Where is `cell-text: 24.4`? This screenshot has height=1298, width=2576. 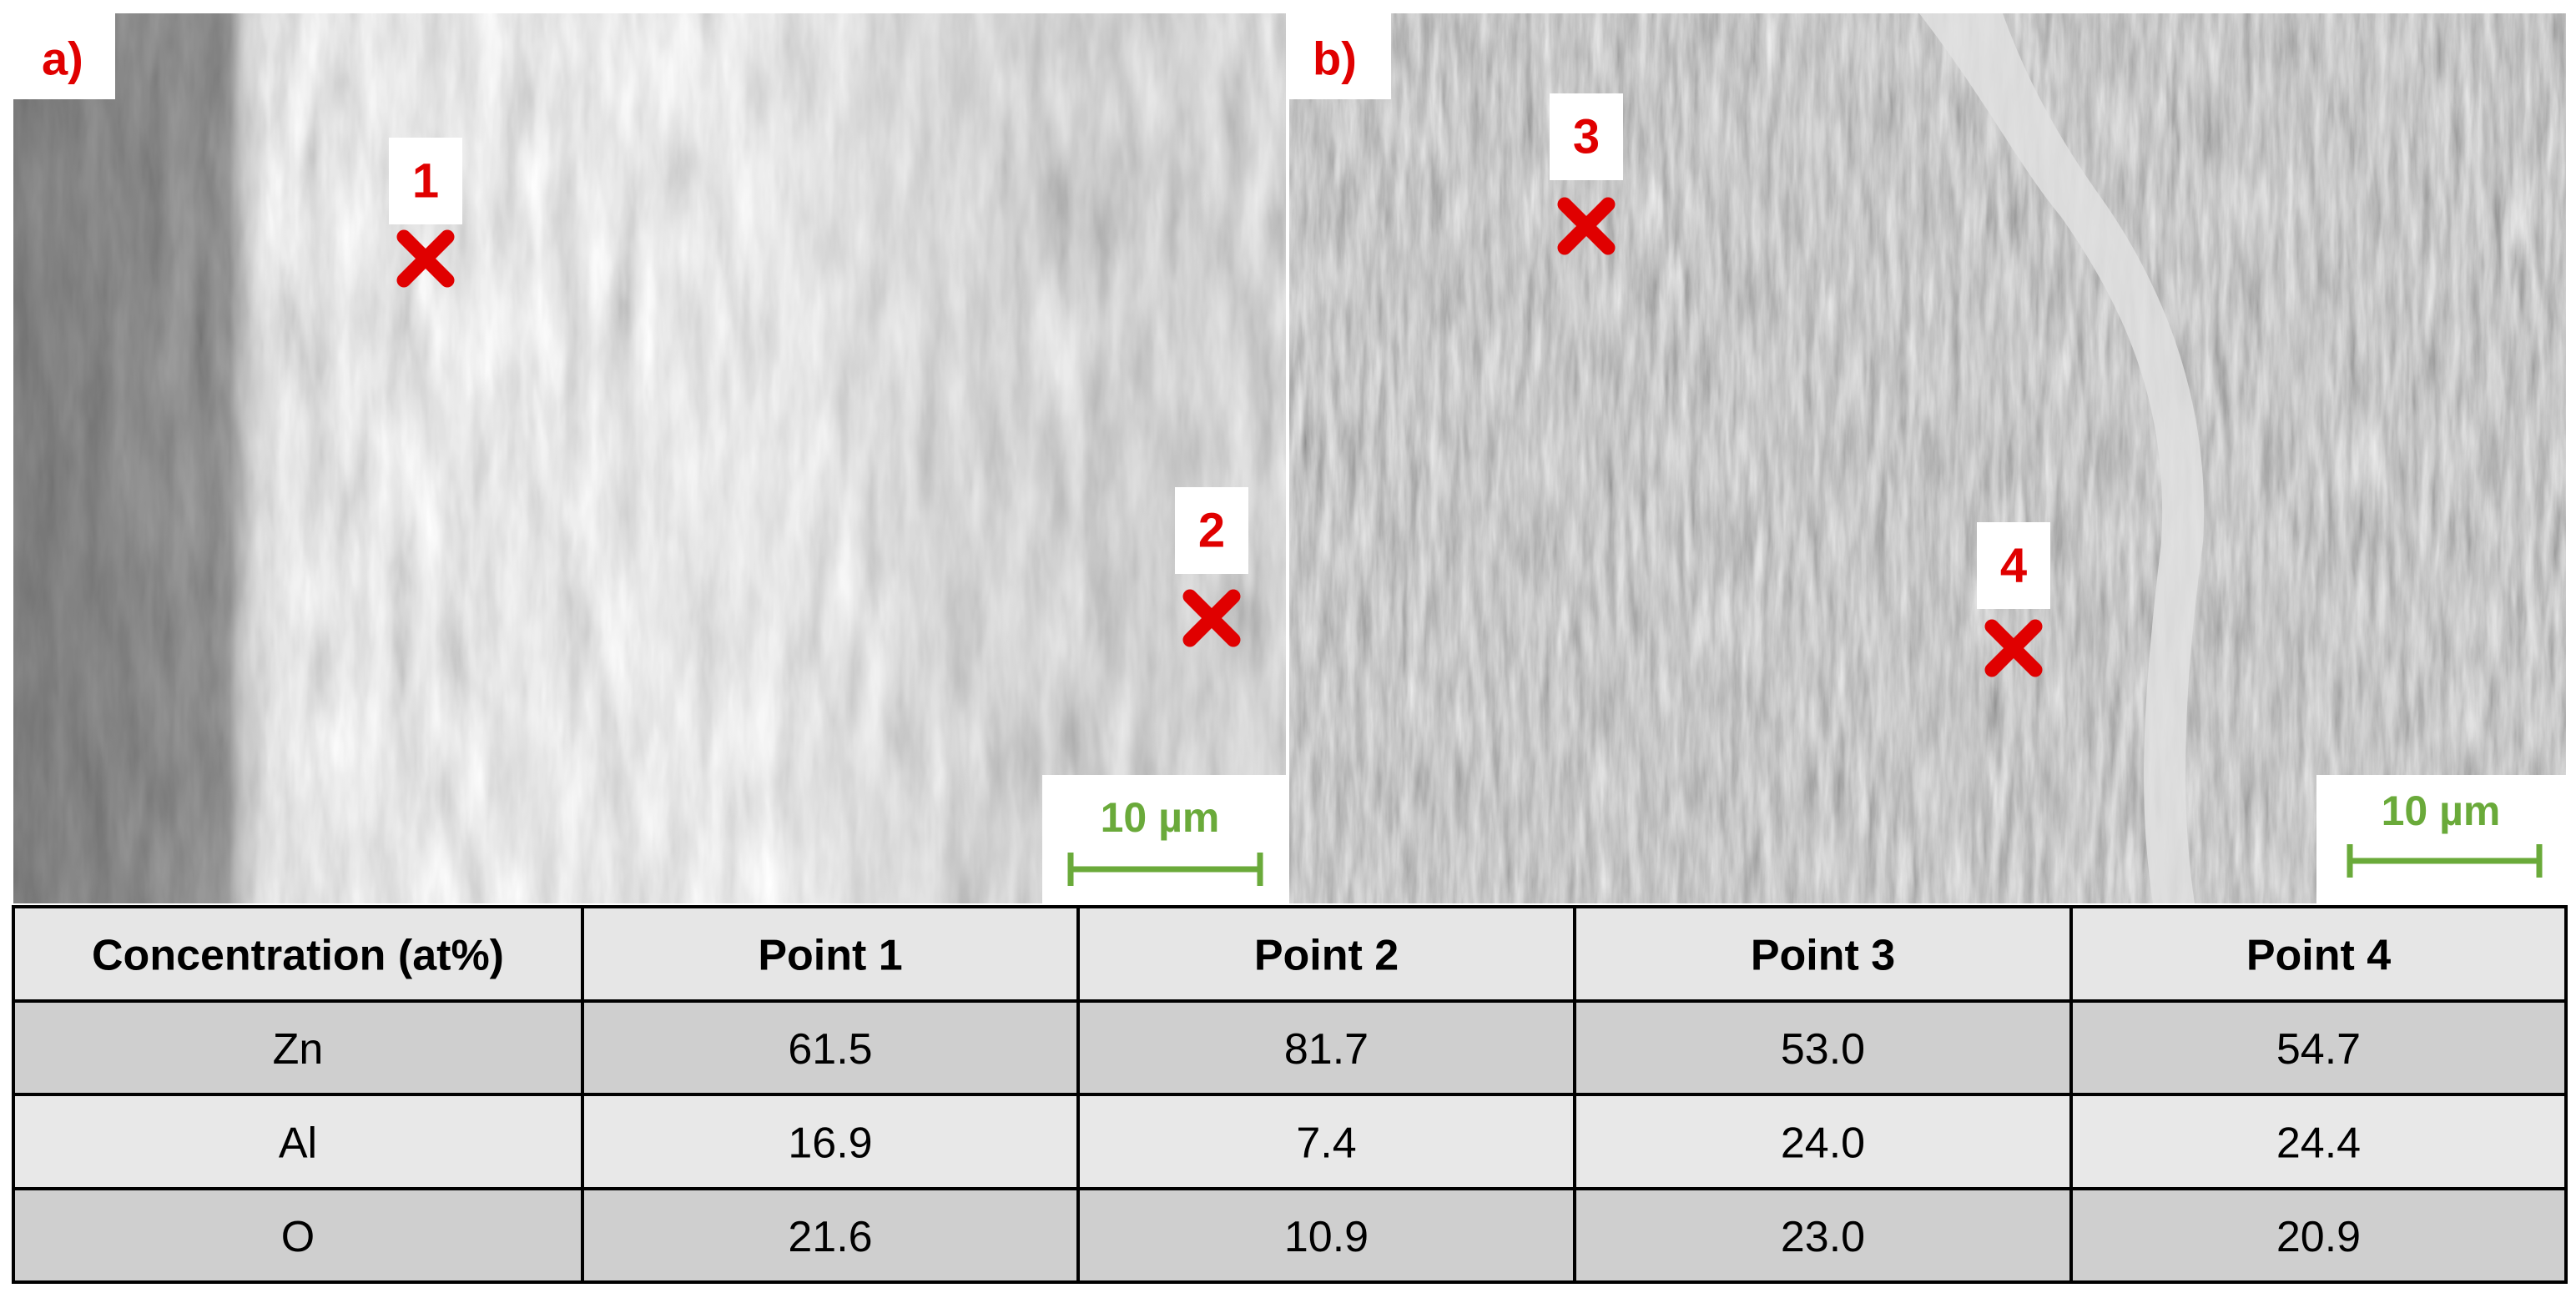 cell-text: 24.4 is located at coordinates (2318, 1143).